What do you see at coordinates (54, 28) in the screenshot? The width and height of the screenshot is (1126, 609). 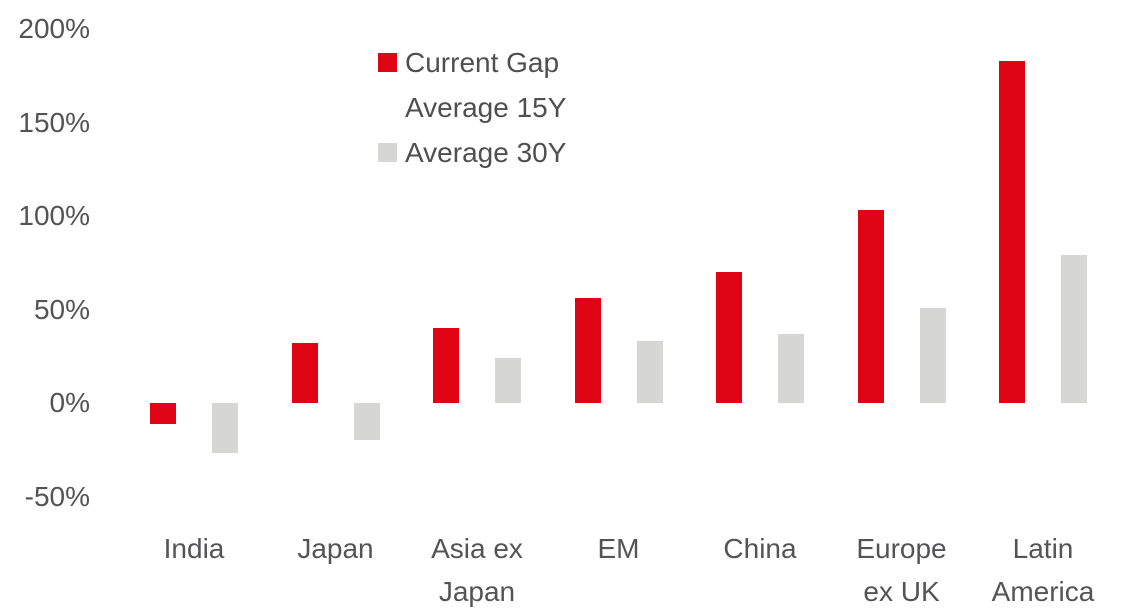 I see `y-axis-tick-label: 200%` at bounding box center [54, 28].